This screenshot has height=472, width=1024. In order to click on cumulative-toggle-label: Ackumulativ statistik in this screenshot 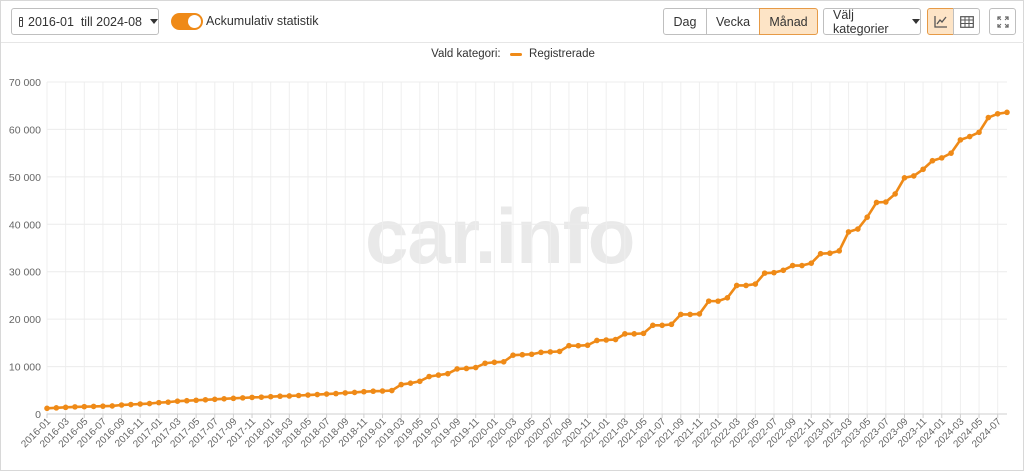, I will do `click(262, 21)`.